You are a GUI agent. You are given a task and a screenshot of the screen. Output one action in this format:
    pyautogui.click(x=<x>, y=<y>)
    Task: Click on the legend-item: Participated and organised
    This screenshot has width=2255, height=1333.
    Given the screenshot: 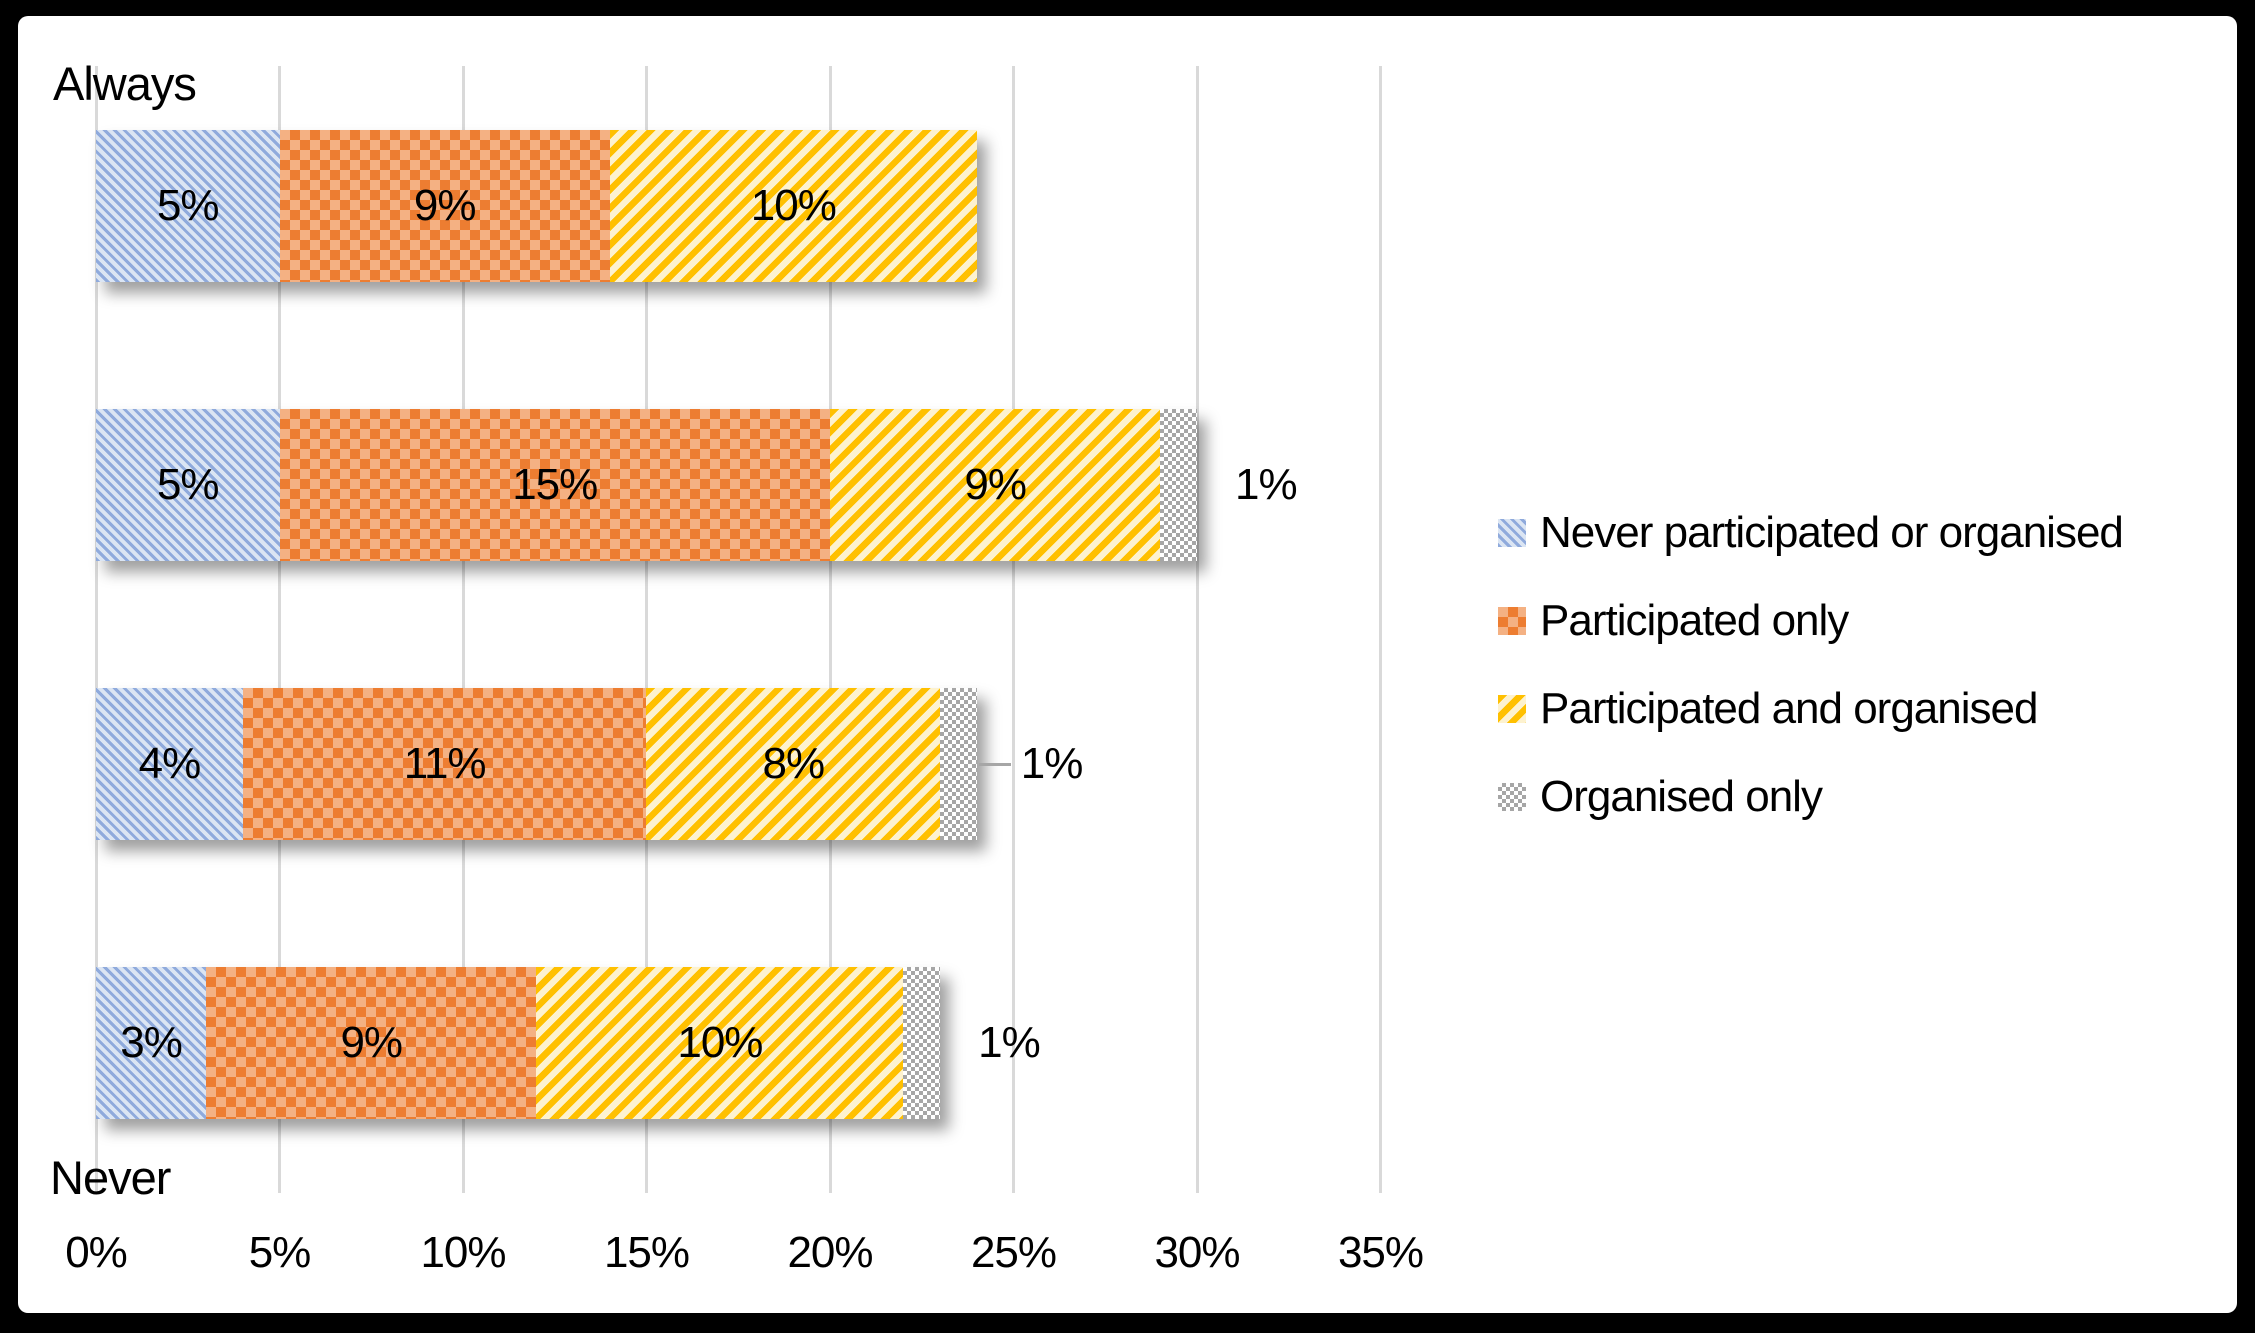 What is the action you would take?
    pyautogui.click(x=1768, y=709)
    